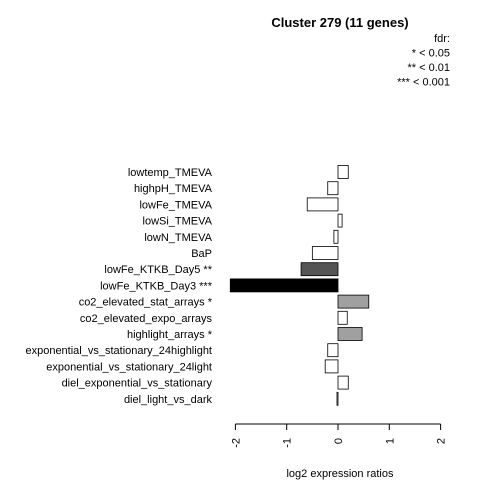 This screenshot has width=480, height=495. I want to click on category-label: lowN_TMEVA, so click(178, 238).